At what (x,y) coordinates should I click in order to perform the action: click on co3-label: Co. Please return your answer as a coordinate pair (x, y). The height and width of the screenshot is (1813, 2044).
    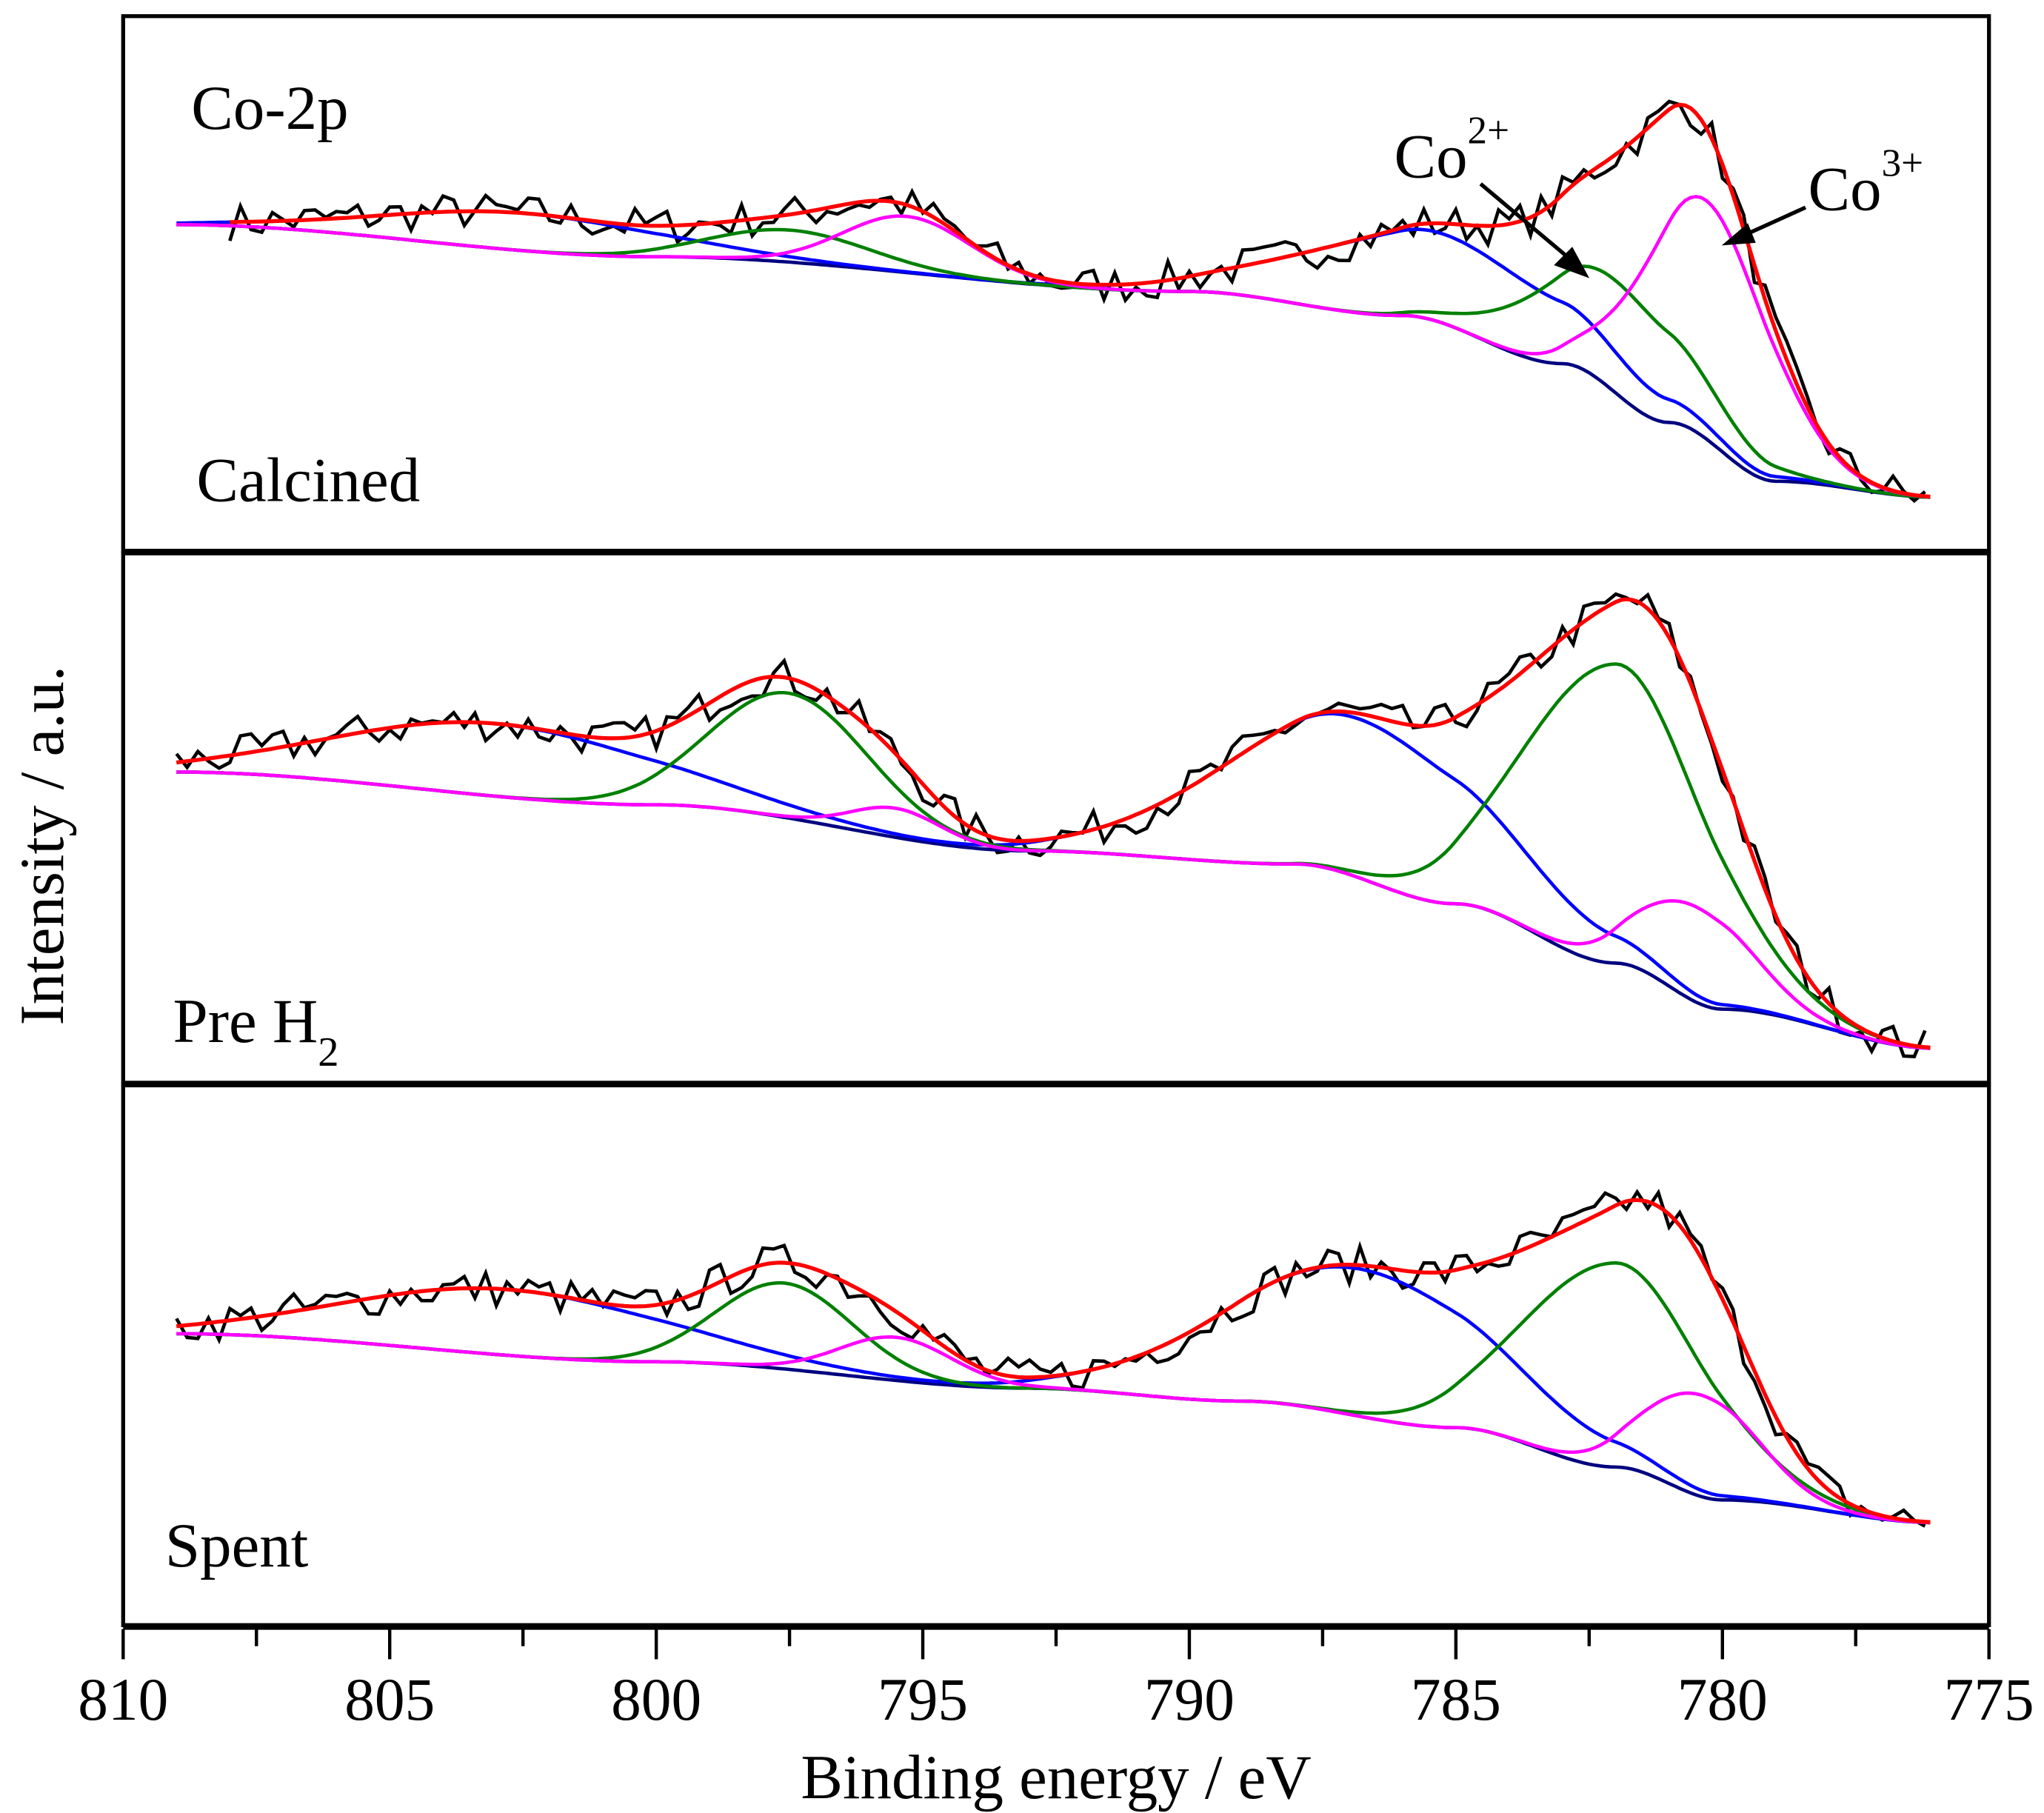
    Looking at the image, I should click on (1845, 189).